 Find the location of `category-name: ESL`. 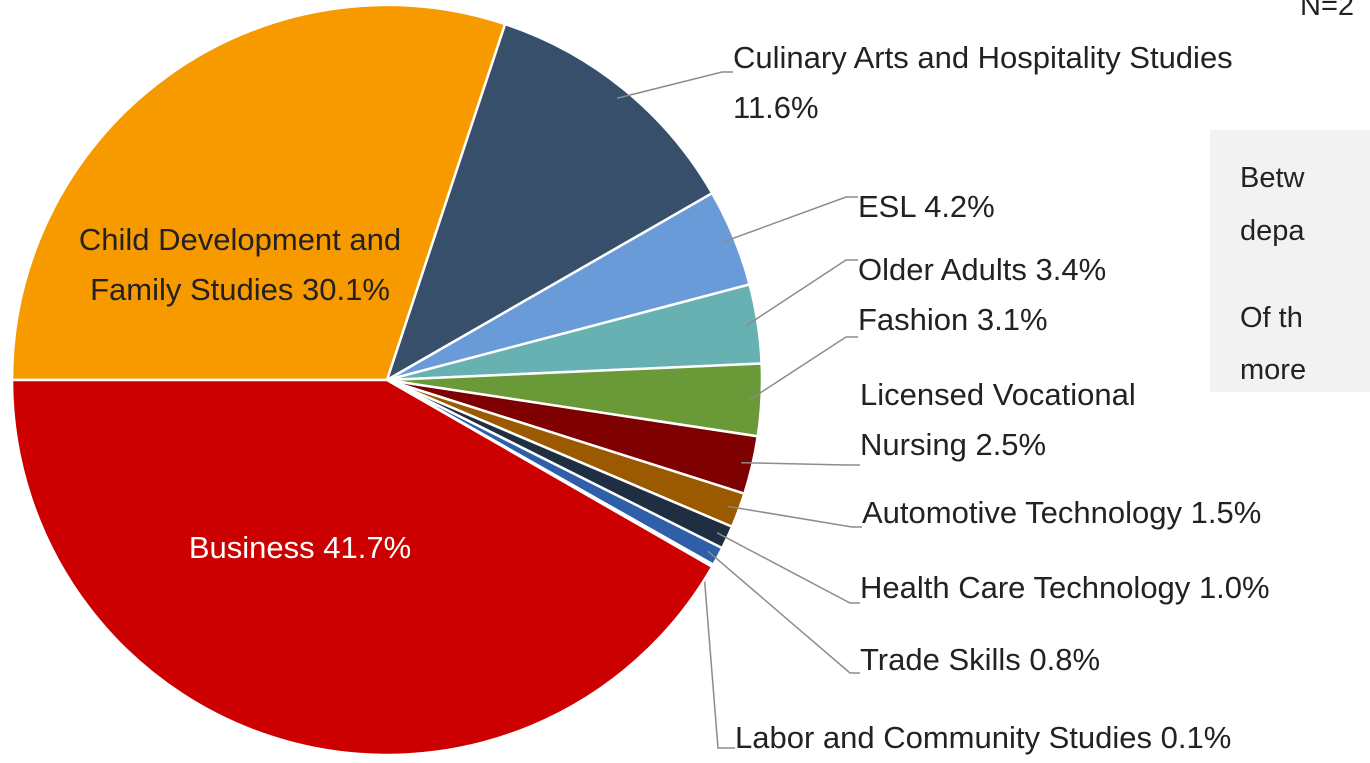

category-name: ESL is located at coordinates (887, 206).